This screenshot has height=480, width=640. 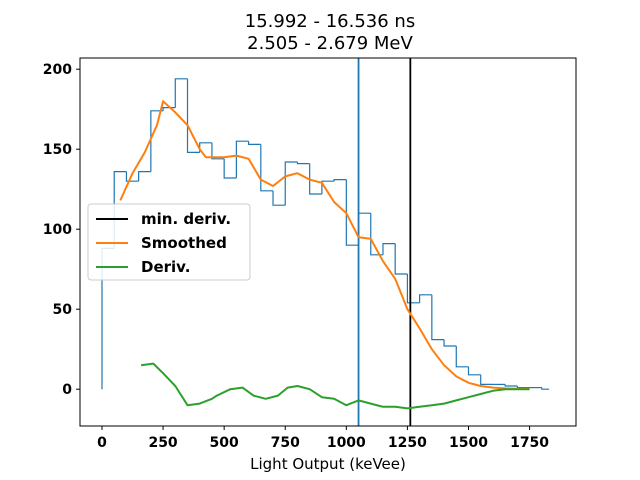 I want to click on x-axis-ticks: 0 250 500 750 1000 1250 1500 1750, so click(x=323, y=438).